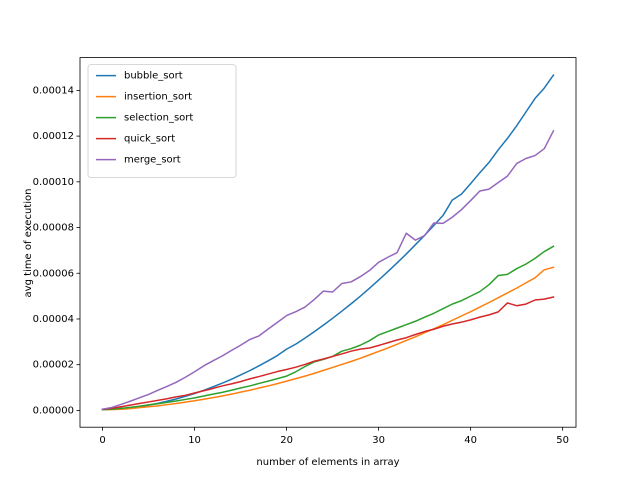  I want to click on y-tick-label: 0.00012, so click(53, 136).